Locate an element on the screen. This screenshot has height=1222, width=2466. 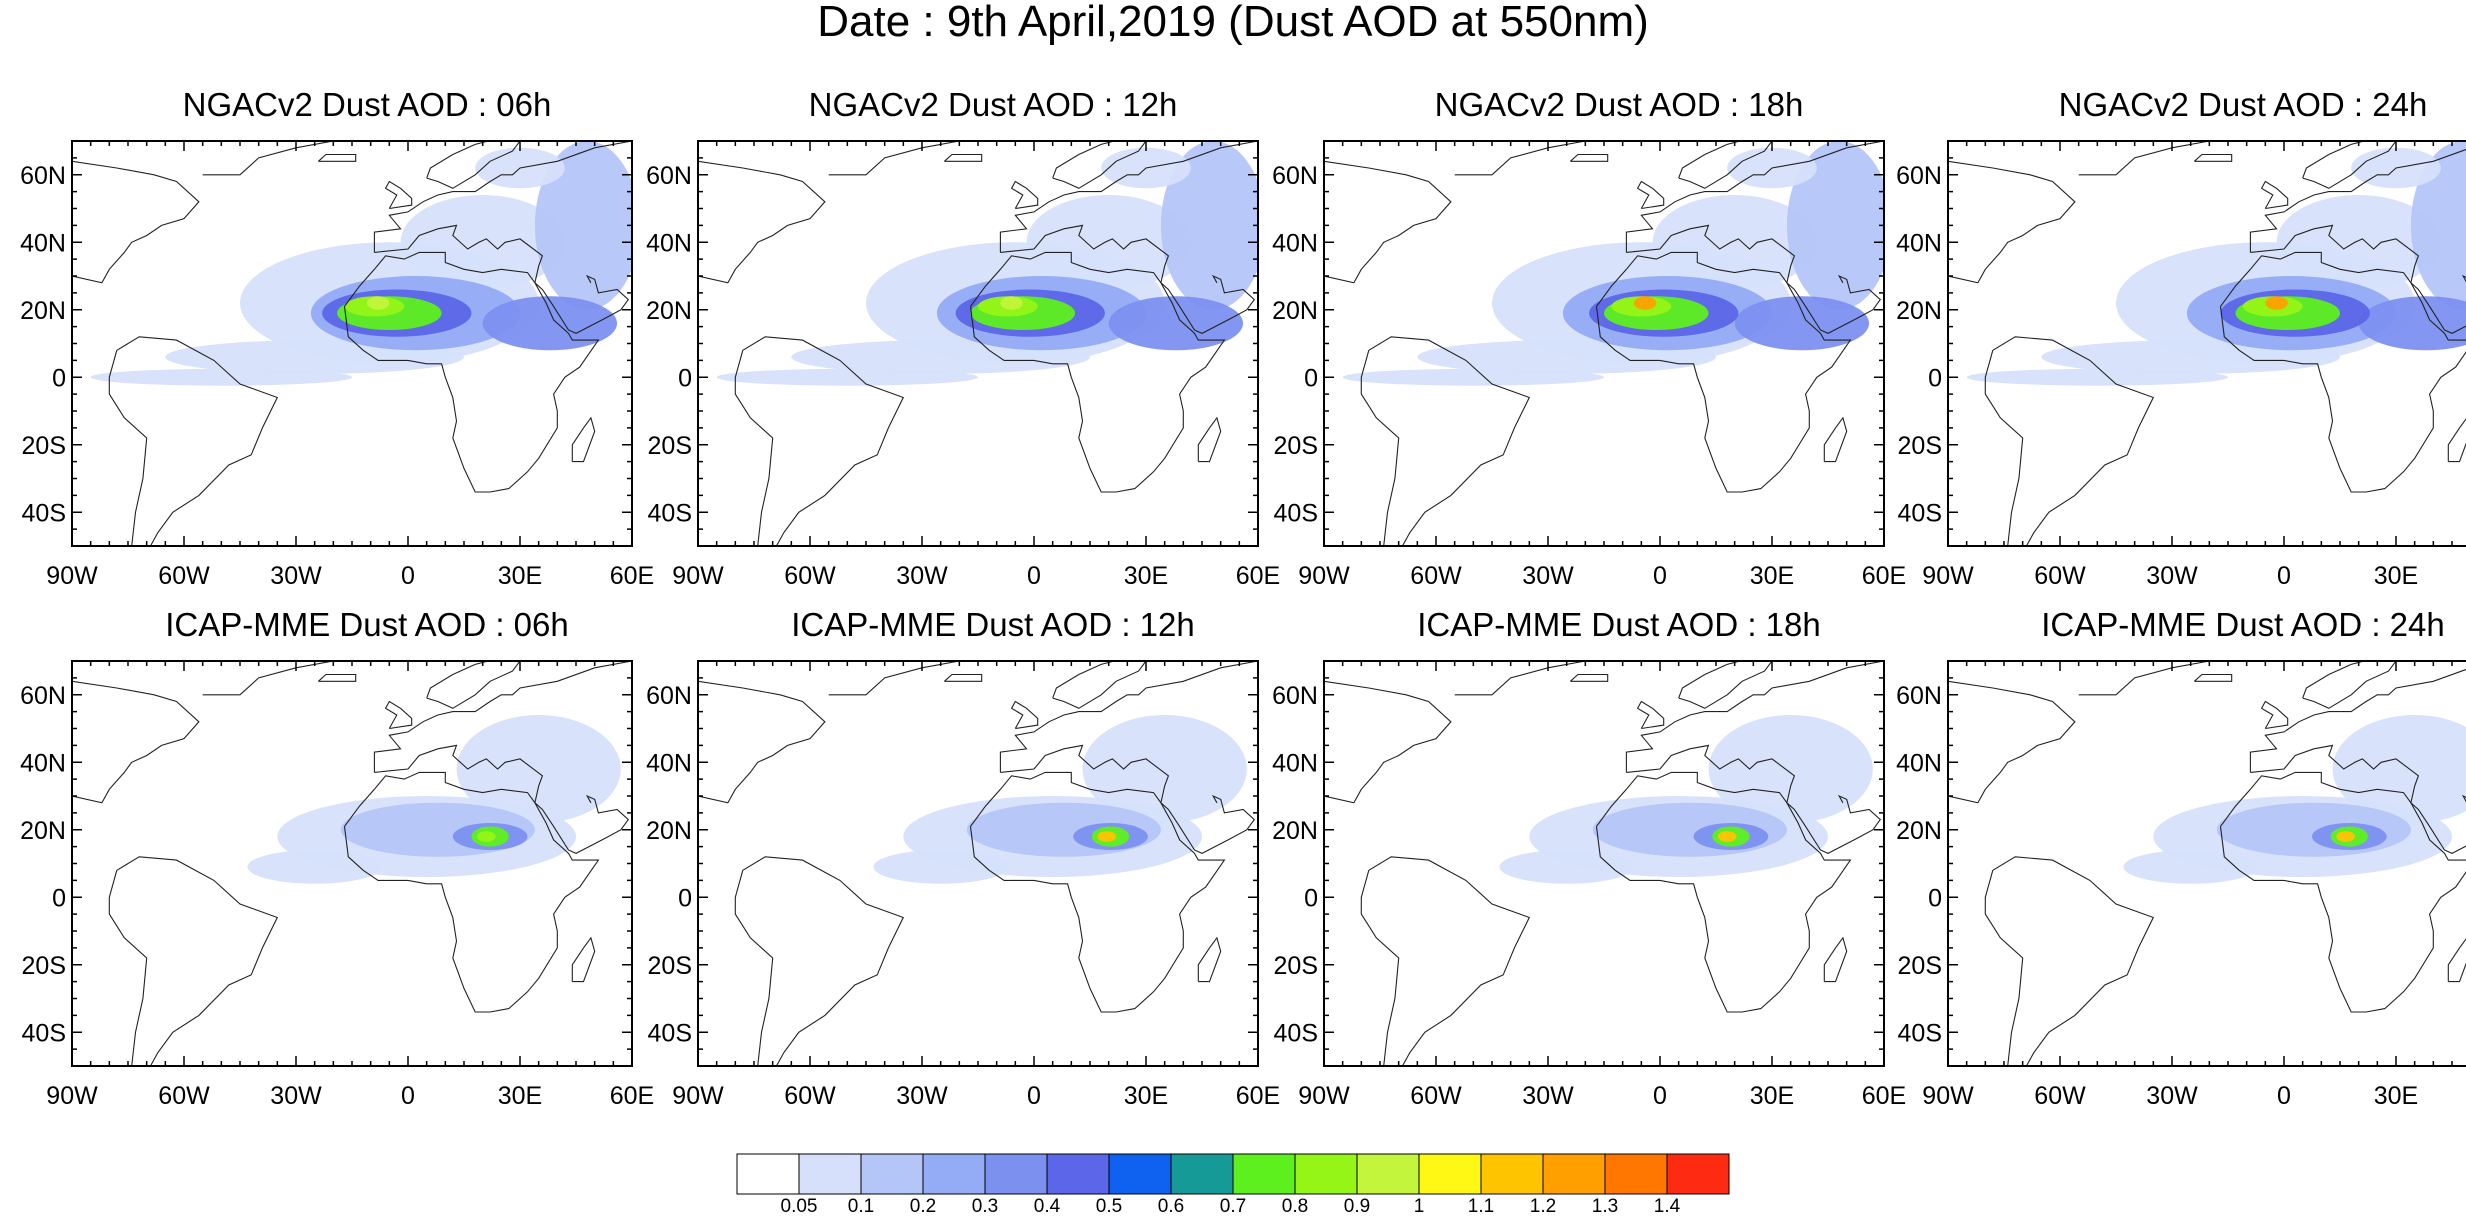
colorbar-label: 0.7 is located at coordinates (1233, 1204).